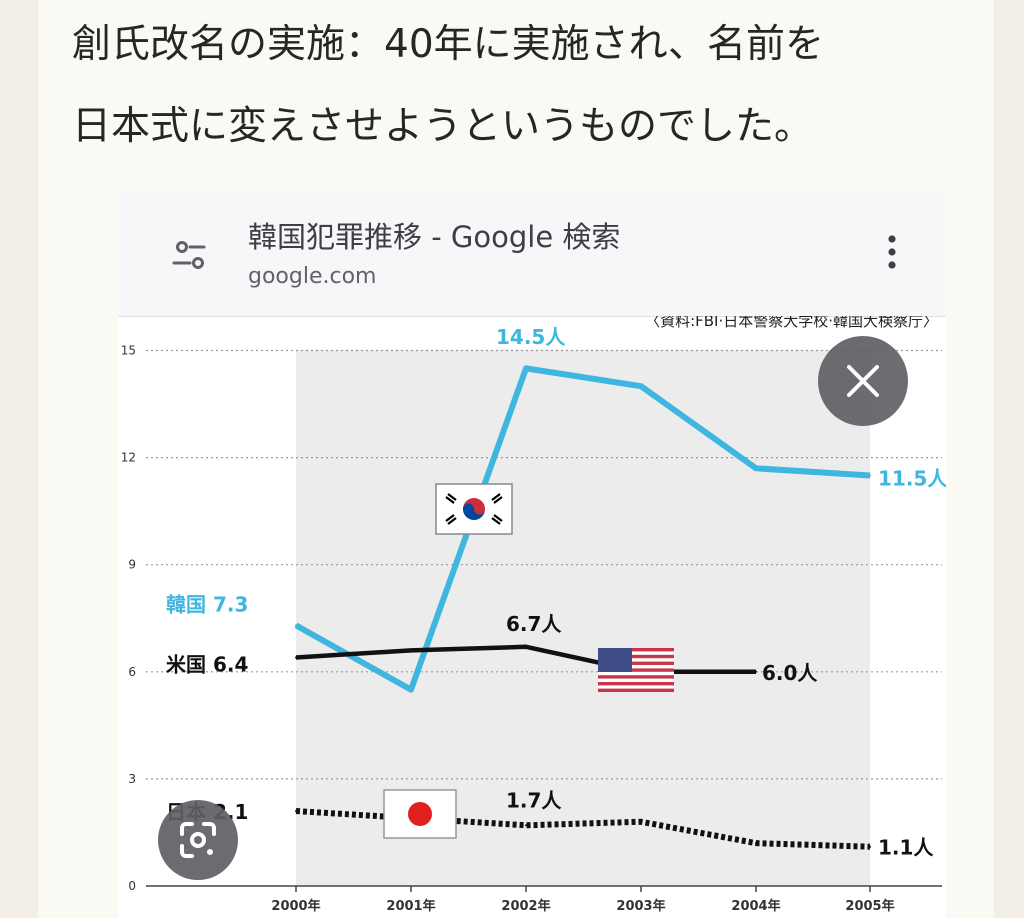  I want to click on close-icon, so click(863, 381).